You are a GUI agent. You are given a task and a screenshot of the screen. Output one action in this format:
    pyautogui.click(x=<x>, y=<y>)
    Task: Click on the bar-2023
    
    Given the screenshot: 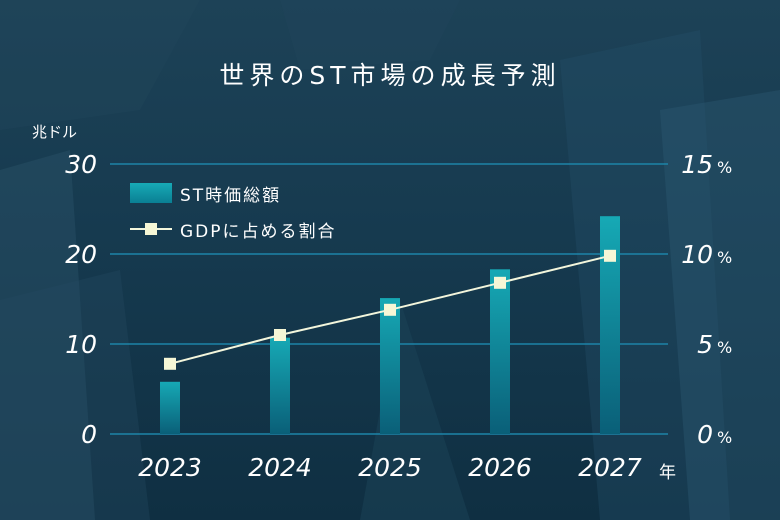 What is the action you would take?
    pyautogui.click(x=170, y=407)
    